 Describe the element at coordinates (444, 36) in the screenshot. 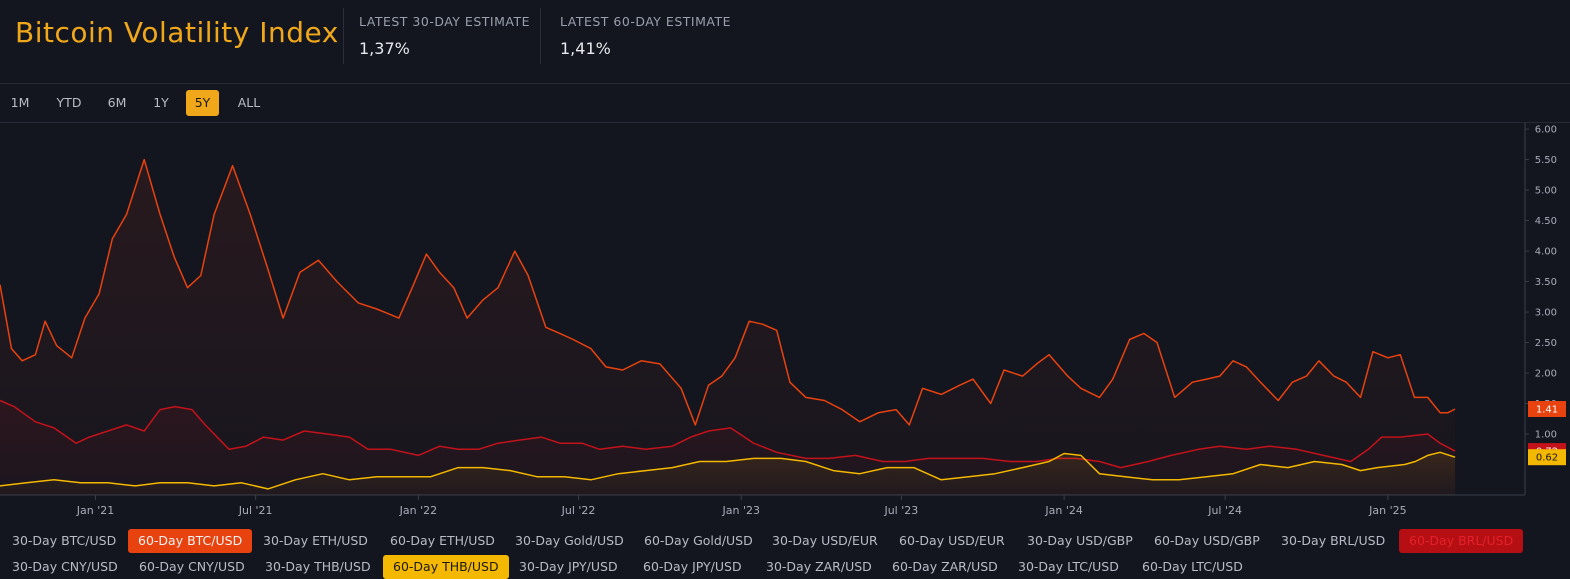

I see `stat-30-day: LATEST 30-DAY ESTIMATE 1,37%` at that location.